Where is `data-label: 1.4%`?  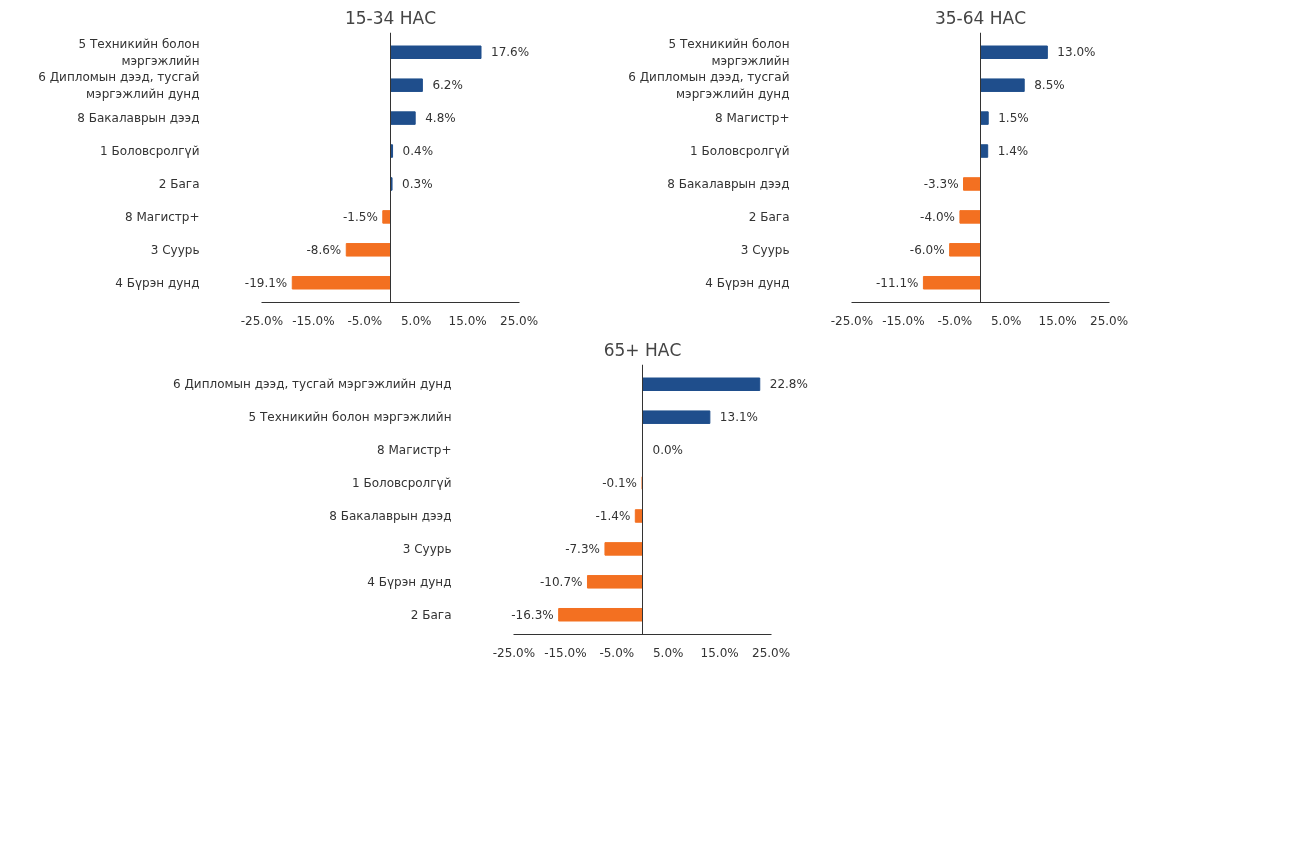
data-label: 1.4% is located at coordinates (1013, 151).